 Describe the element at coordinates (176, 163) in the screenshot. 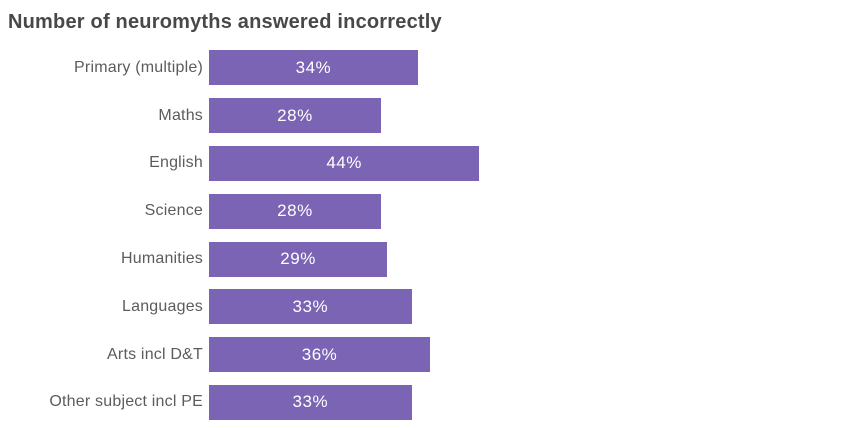

I see `category-label: English` at that location.